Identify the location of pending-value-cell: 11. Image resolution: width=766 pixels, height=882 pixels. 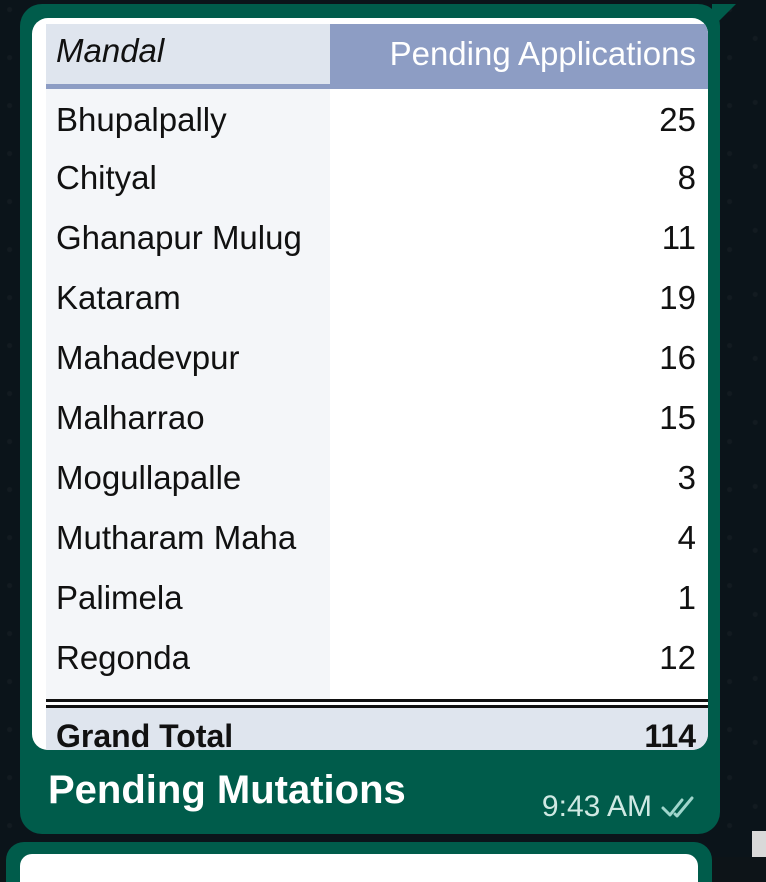
(678, 237).